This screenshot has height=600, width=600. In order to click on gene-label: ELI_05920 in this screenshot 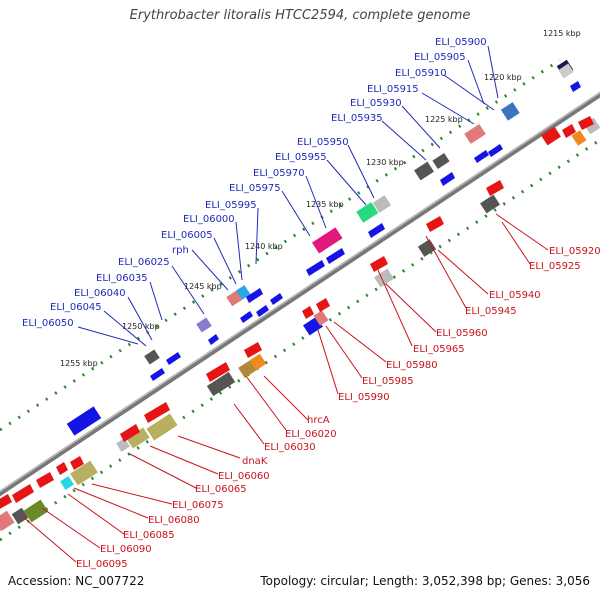, I will do `click(574, 251)`.